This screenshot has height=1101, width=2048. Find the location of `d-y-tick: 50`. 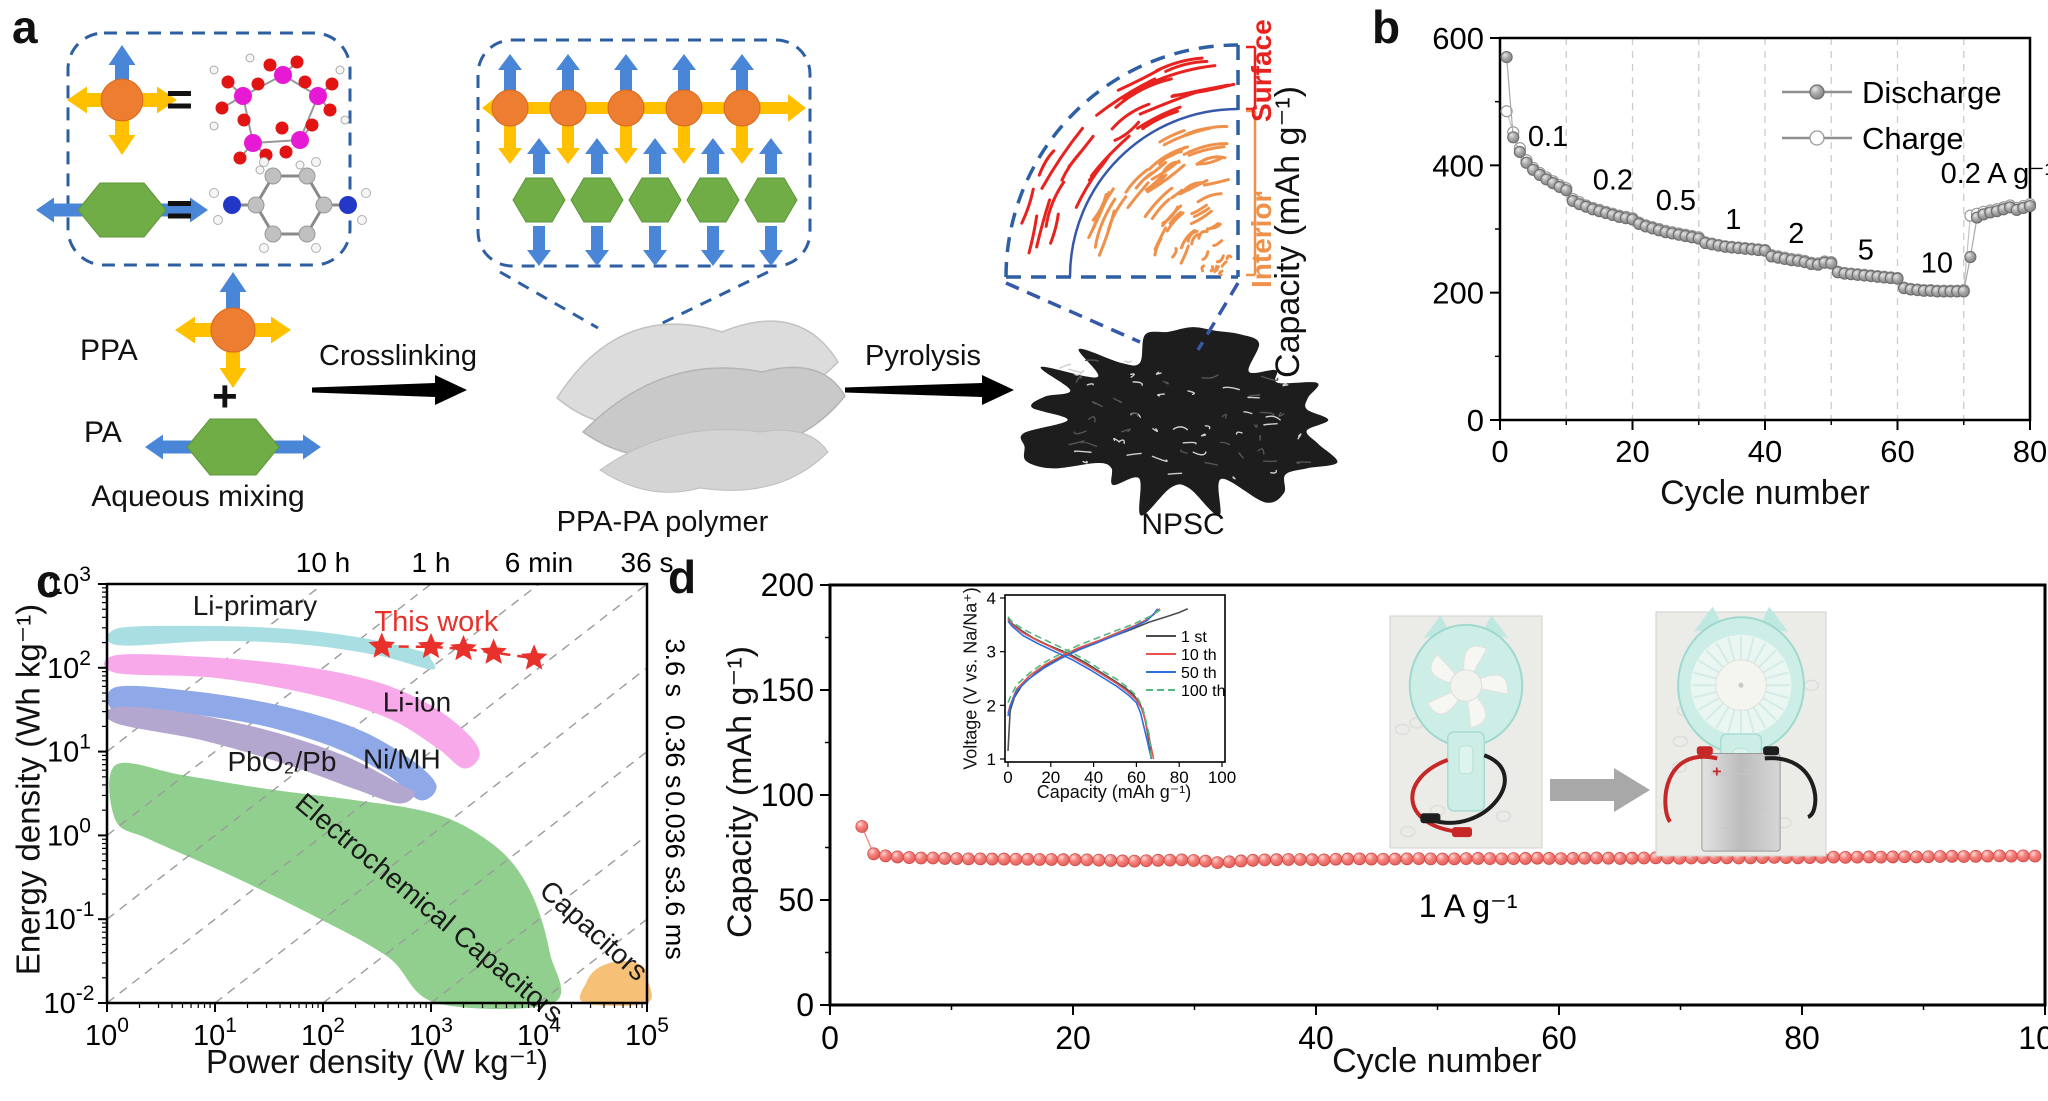

d-y-tick: 50 is located at coordinates (796, 900).